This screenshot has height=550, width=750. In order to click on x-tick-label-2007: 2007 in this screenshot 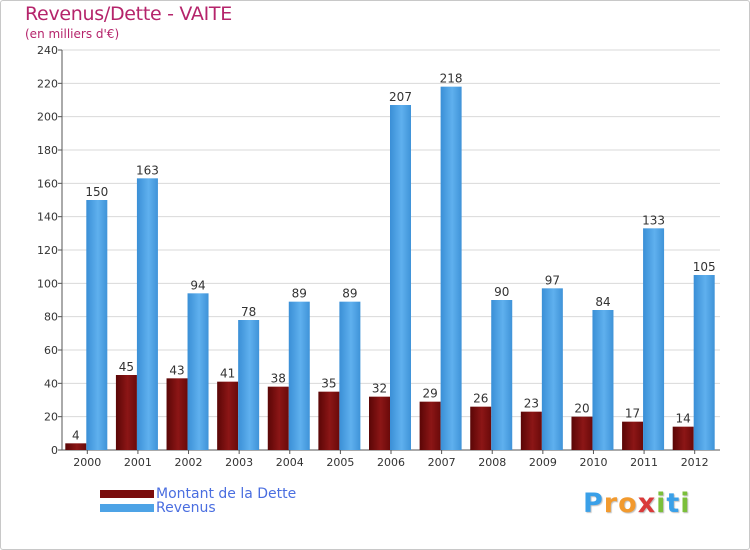, I will do `click(442, 462)`.